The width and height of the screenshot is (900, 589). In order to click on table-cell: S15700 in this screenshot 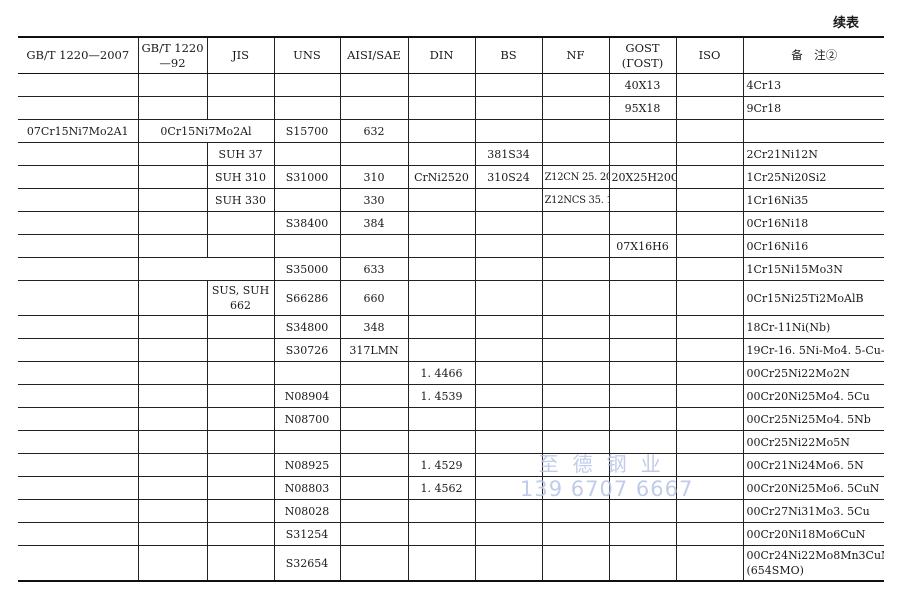, I will do `click(307, 131)`.